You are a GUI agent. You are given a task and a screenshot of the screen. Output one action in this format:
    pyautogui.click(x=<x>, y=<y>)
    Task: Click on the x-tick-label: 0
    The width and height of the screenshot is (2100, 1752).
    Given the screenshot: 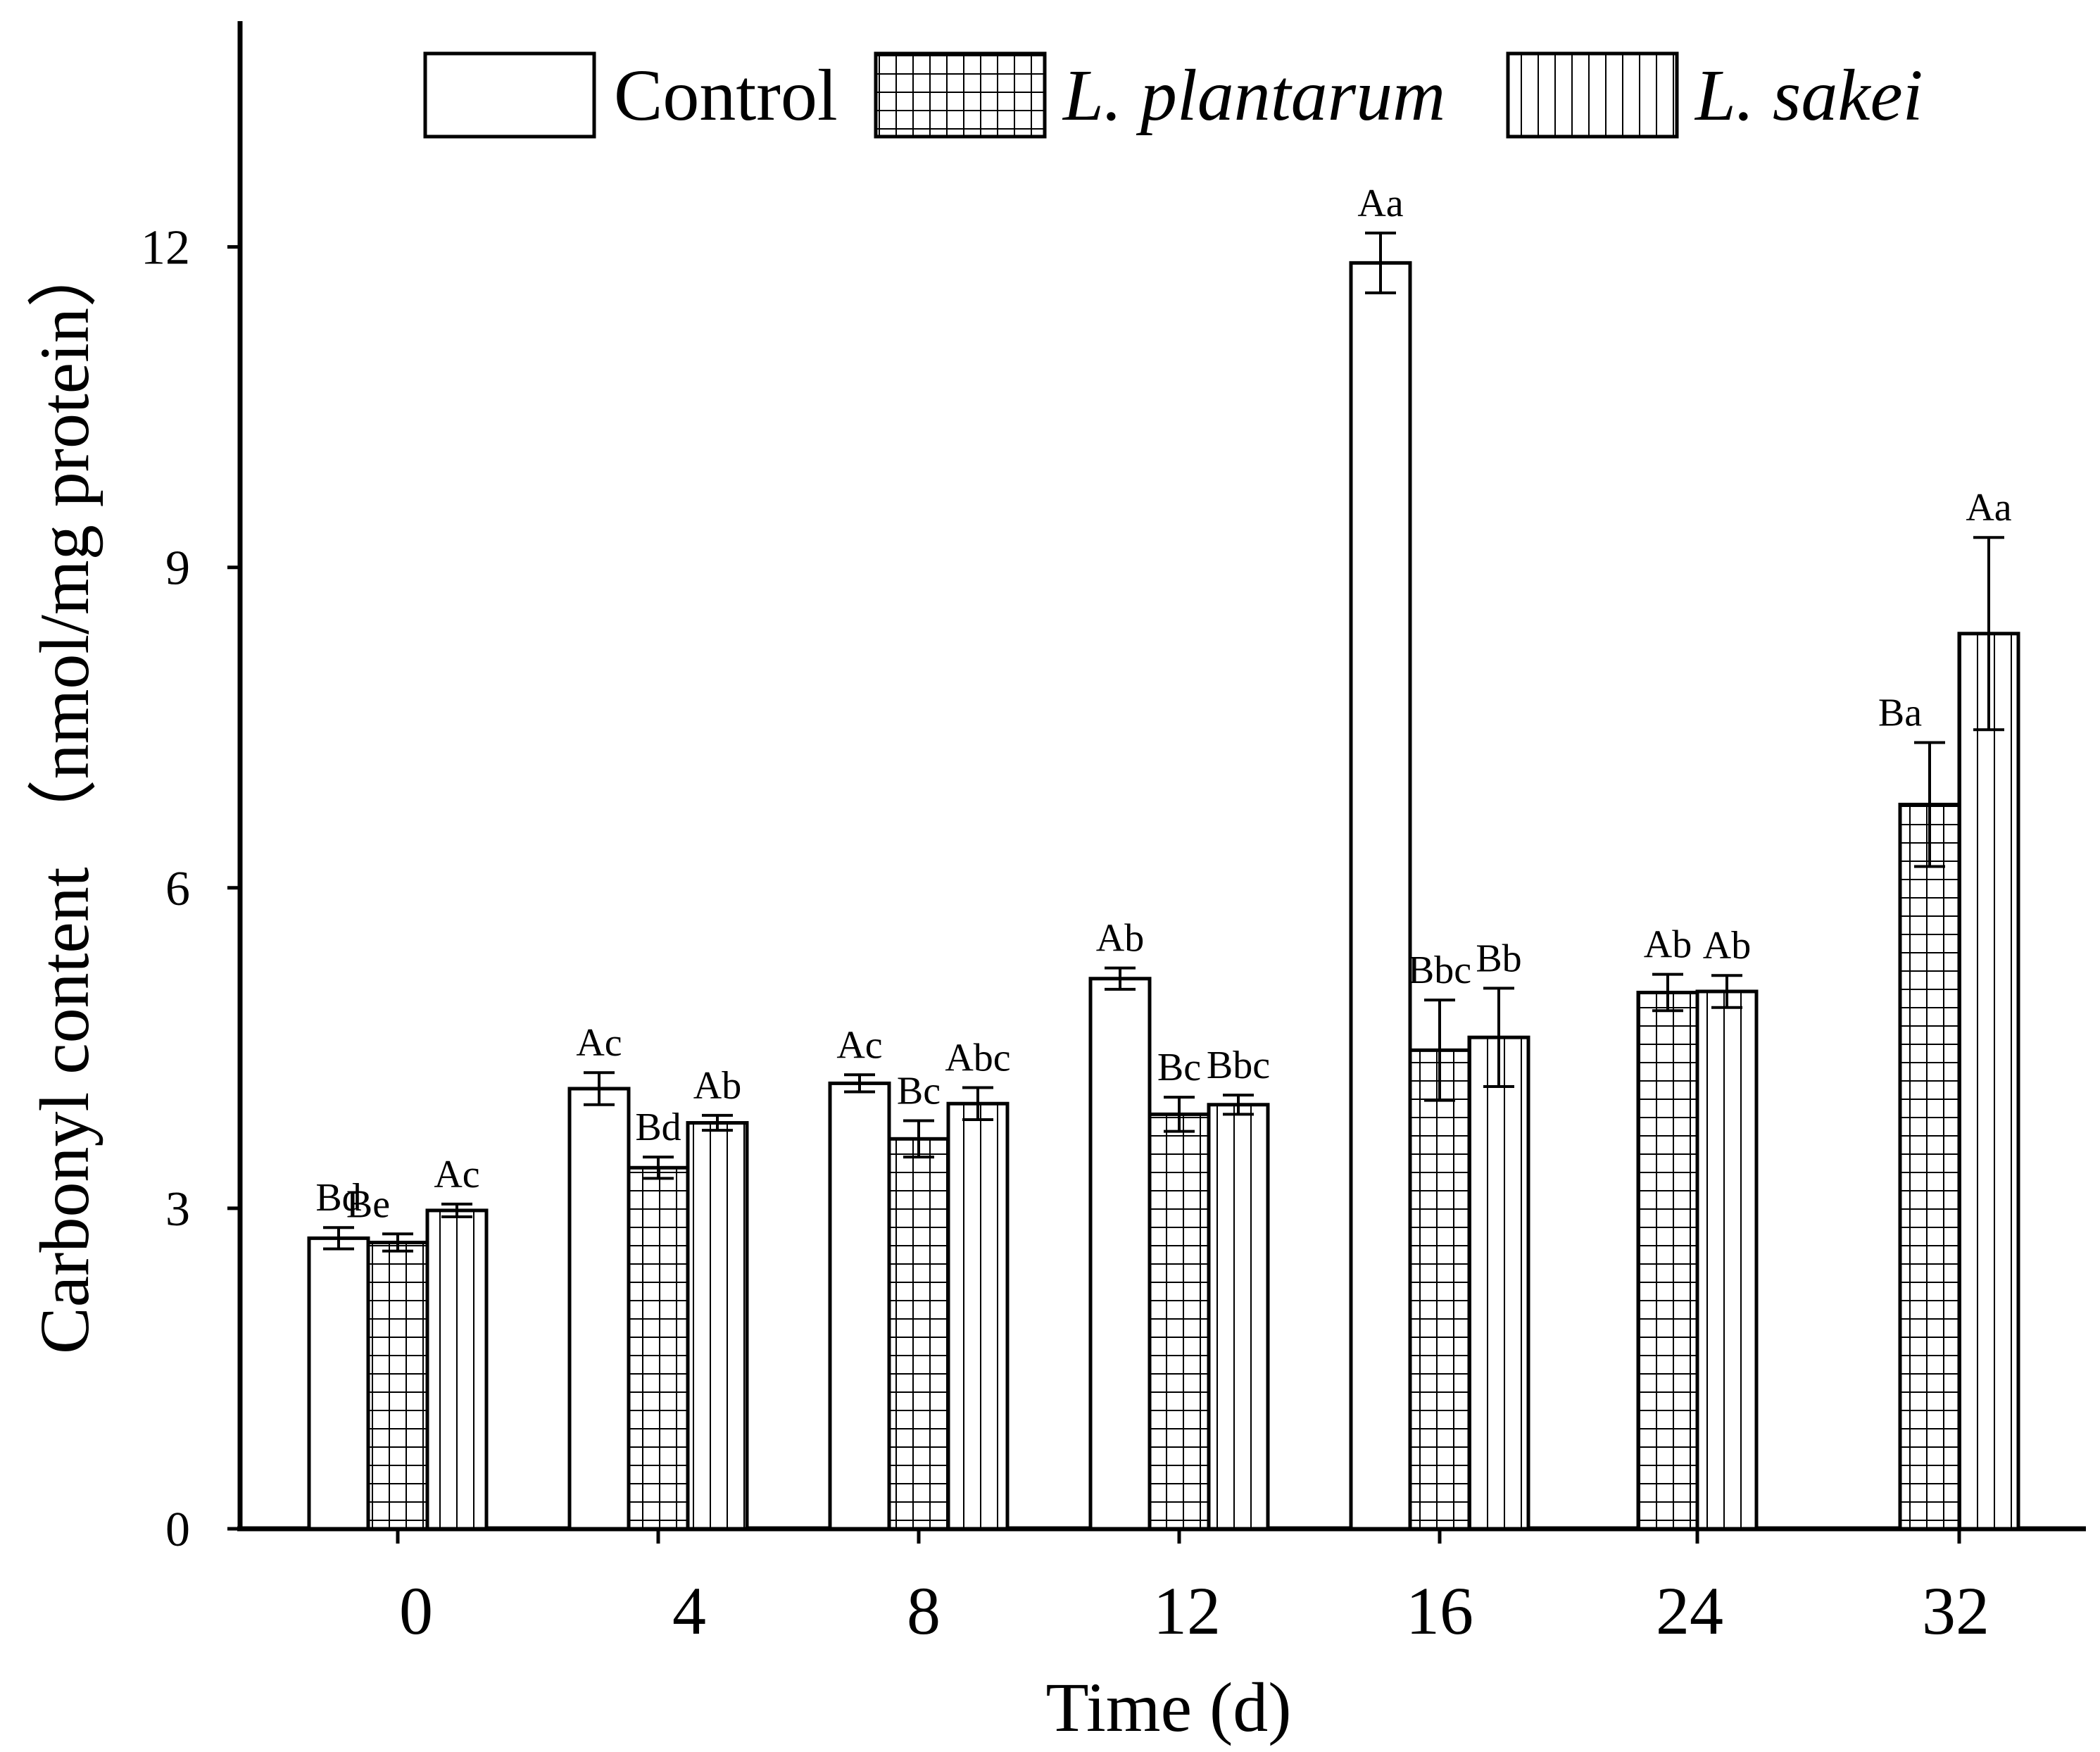 What is the action you would take?
    pyautogui.click(x=416, y=1610)
    